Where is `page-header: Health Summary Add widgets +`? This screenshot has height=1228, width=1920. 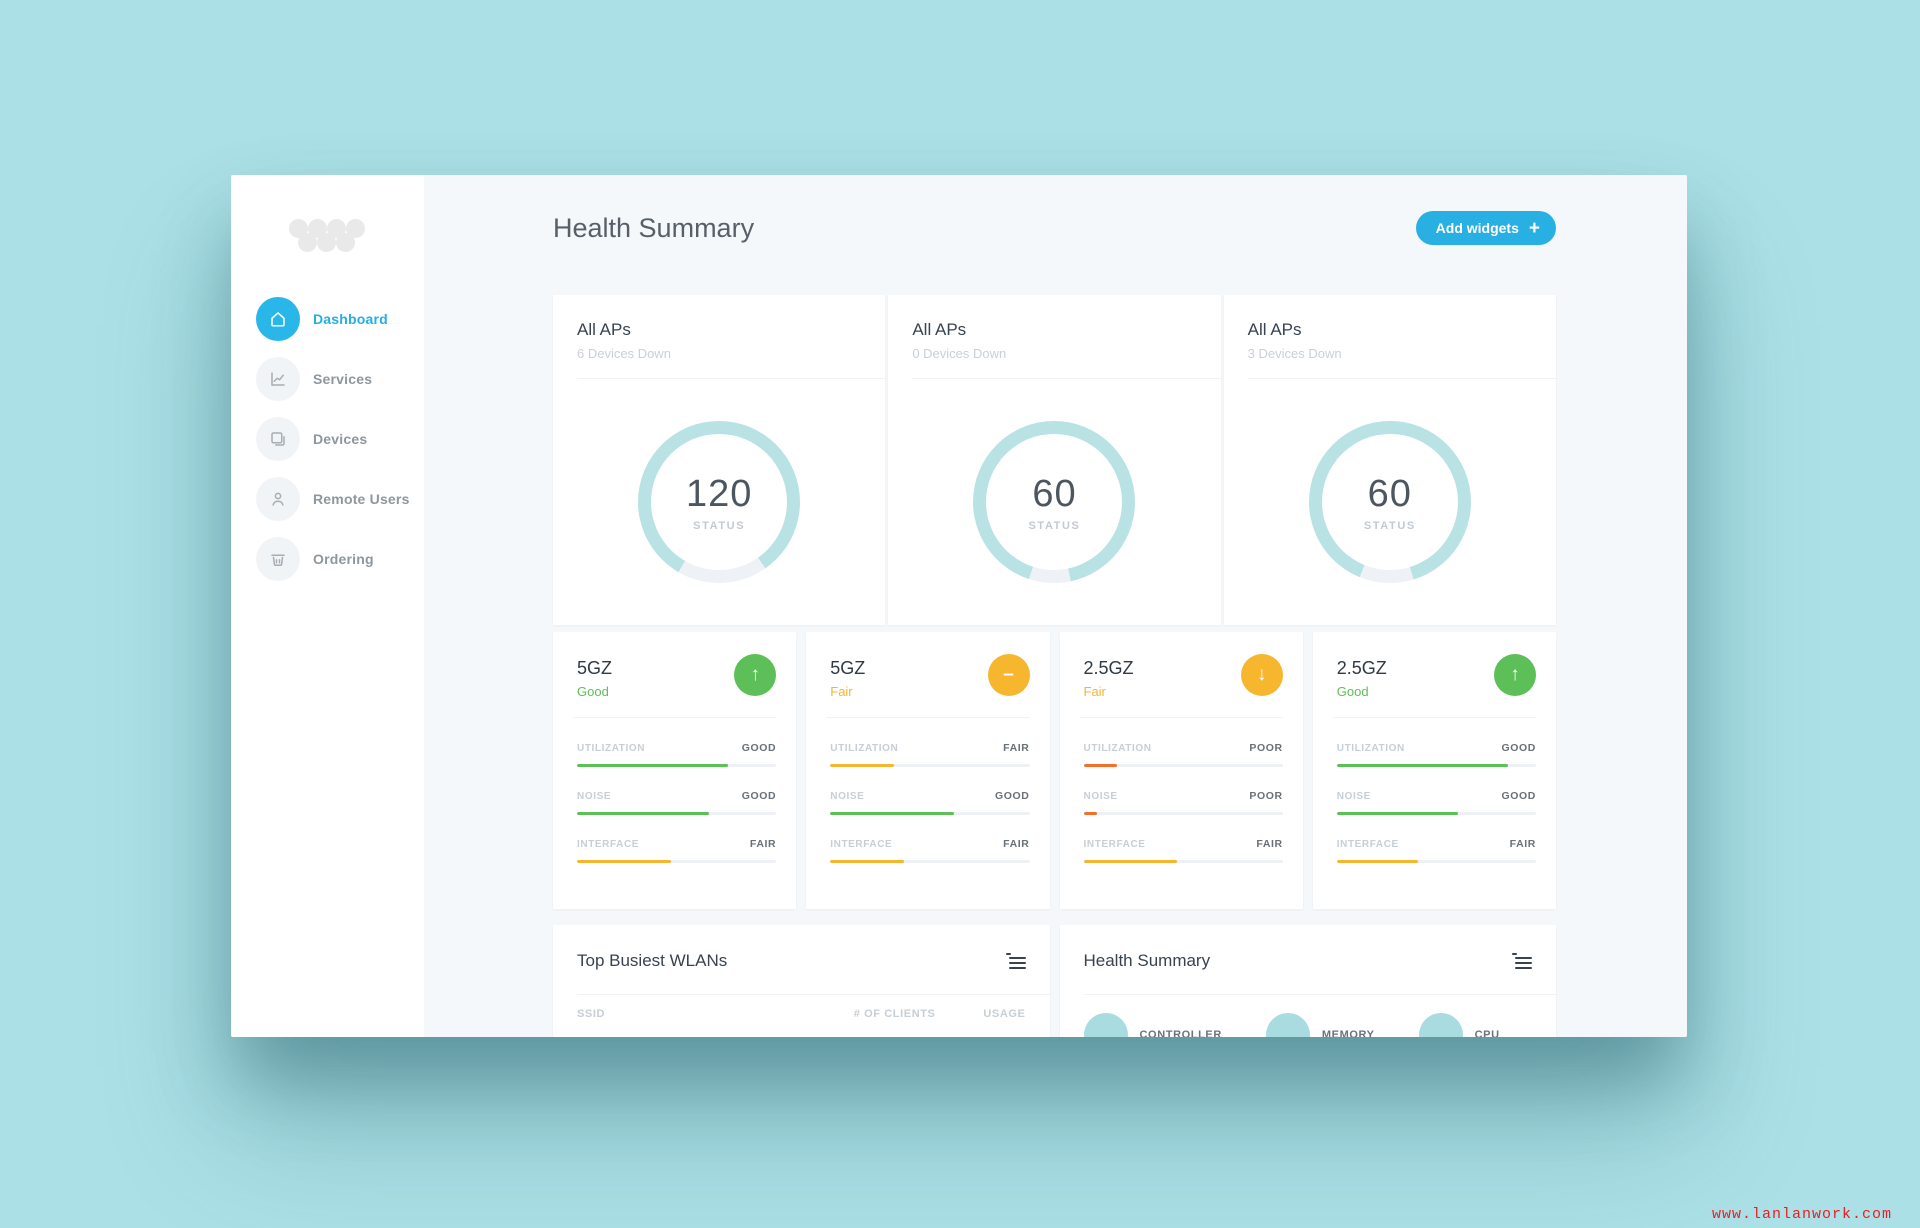
page-header: Health Summary Add widgets + is located at coordinates (1054, 228).